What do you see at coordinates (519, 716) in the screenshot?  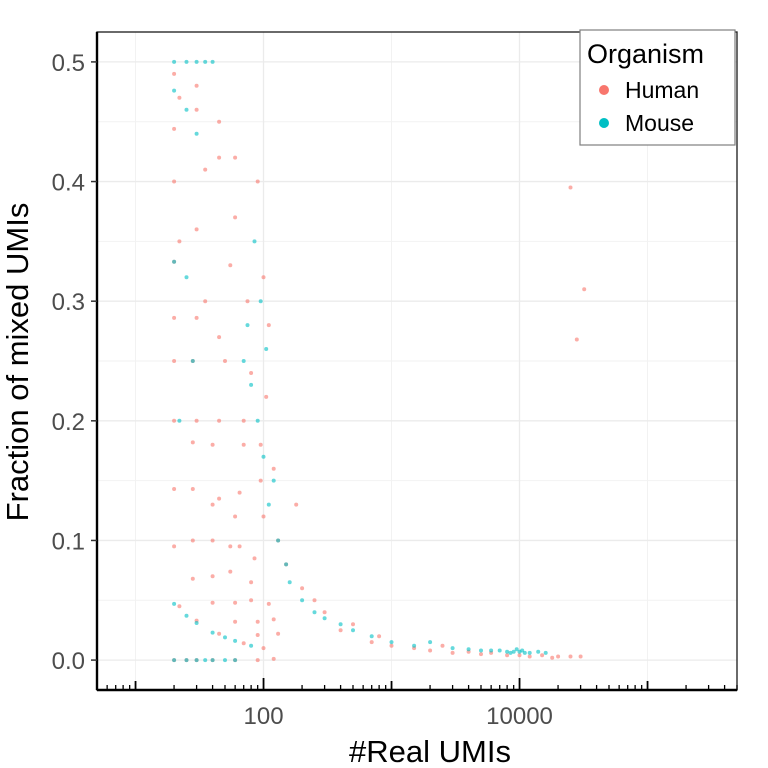 I see `x-tick-label: 10000` at bounding box center [519, 716].